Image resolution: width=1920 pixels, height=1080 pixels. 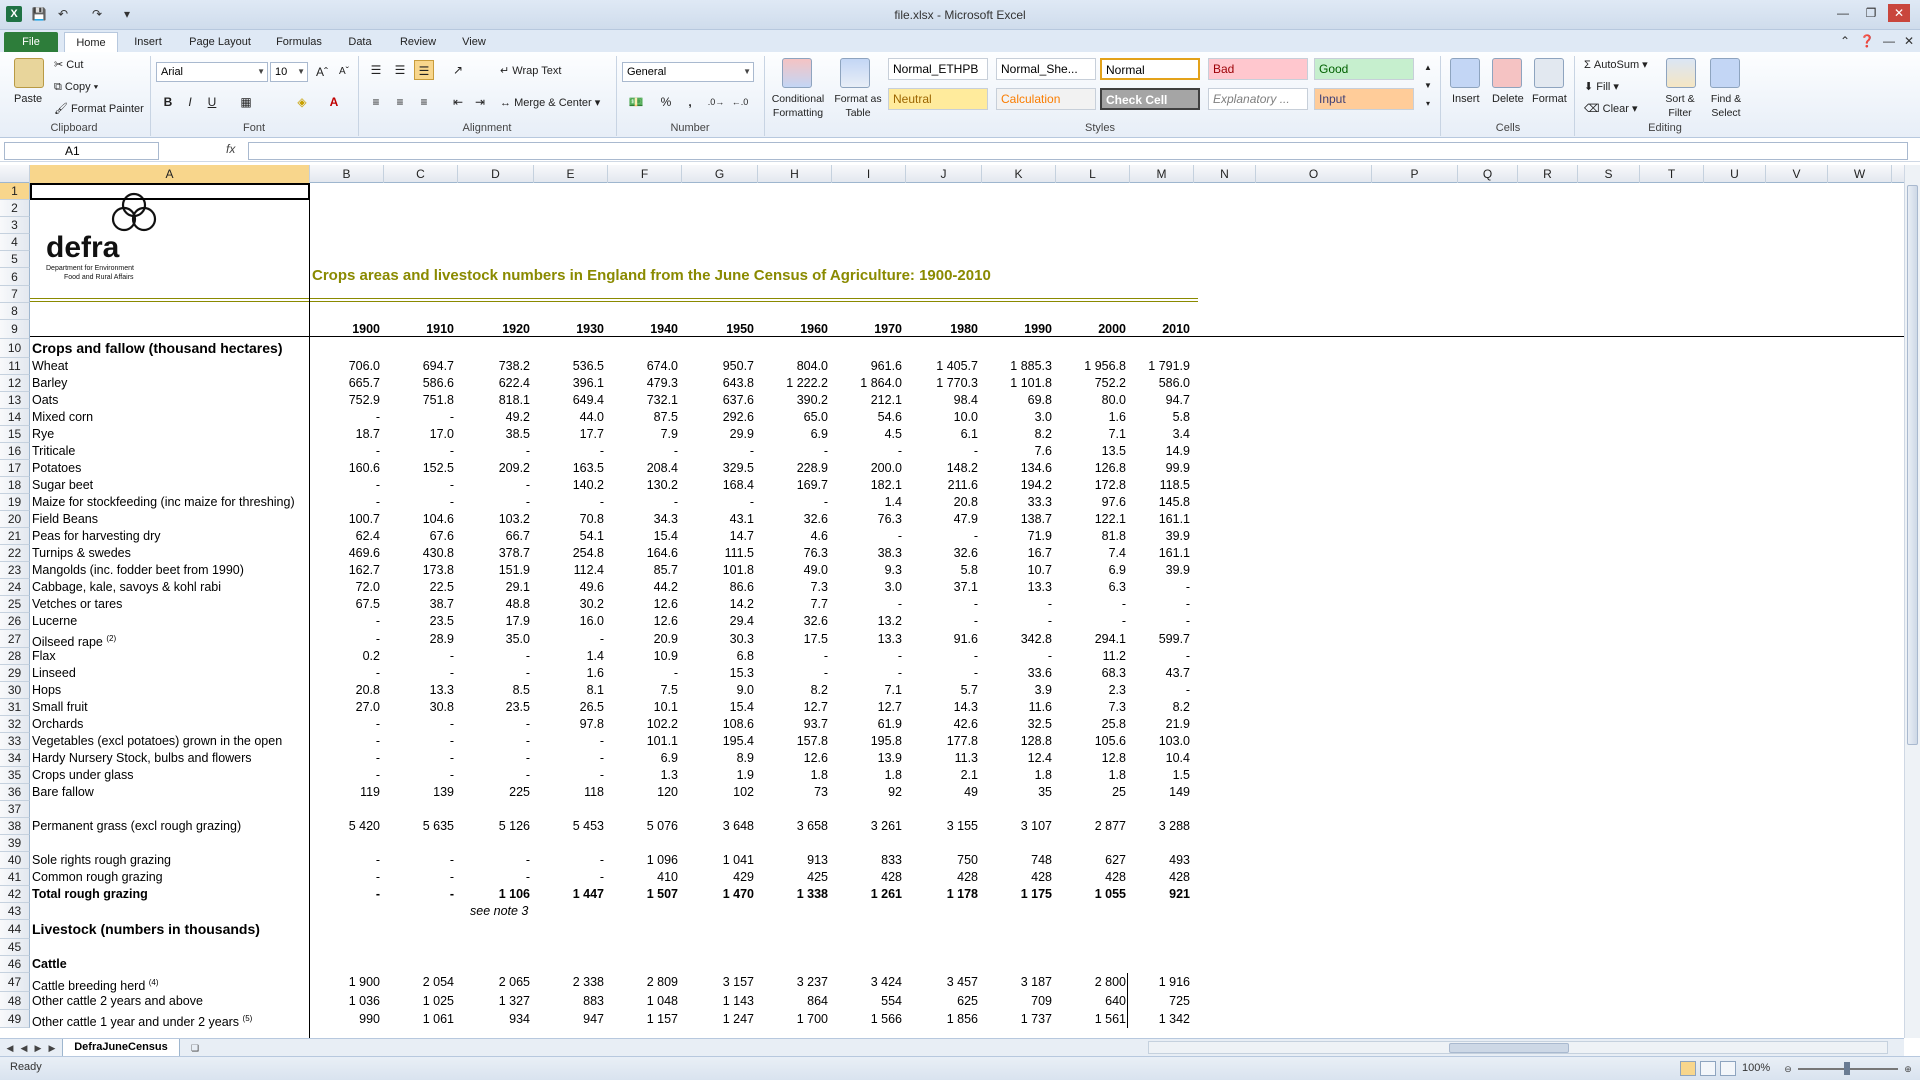 What do you see at coordinates (376, 70) in the screenshot?
I see `align-top-icon: ☰` at bounding box center [376, 70].